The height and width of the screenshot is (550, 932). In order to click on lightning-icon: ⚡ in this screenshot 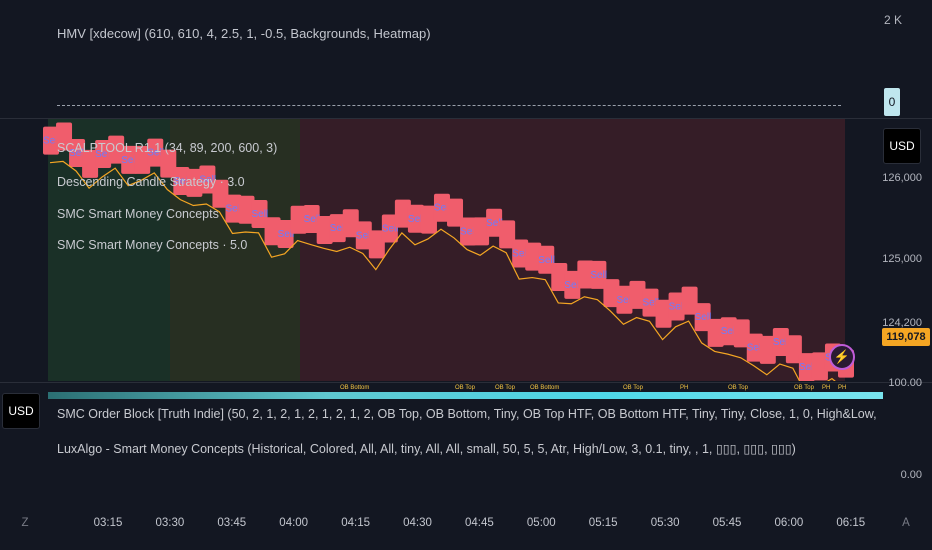, I will do `click(842, 357)`.